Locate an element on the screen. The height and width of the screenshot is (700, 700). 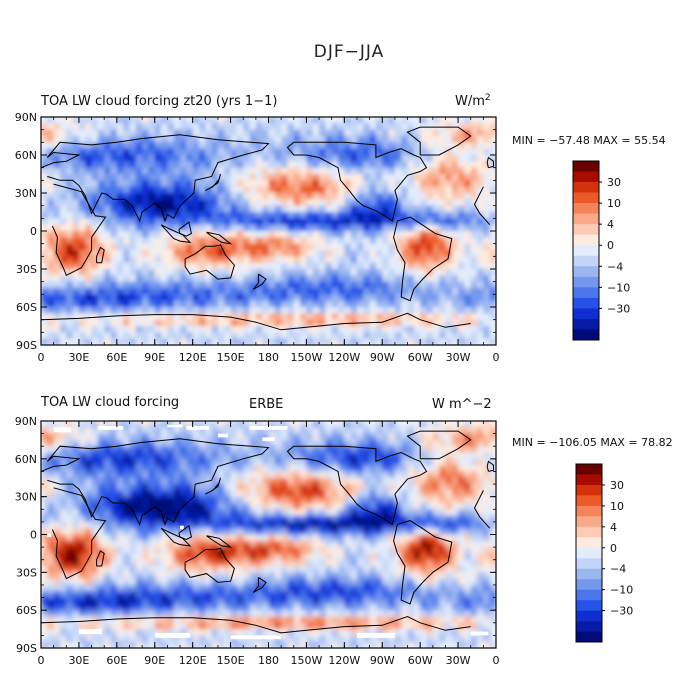
panel-model-units: W/m2 is located at coordinates (473, 101).